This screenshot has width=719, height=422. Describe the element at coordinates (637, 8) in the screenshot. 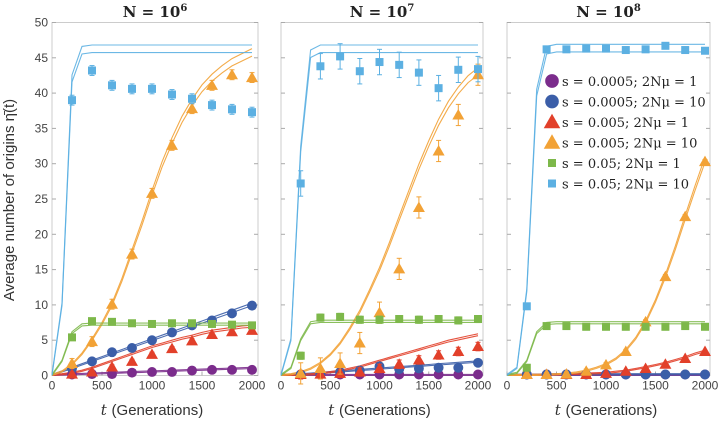

I see `panel-title-exponent: 8` at that location.